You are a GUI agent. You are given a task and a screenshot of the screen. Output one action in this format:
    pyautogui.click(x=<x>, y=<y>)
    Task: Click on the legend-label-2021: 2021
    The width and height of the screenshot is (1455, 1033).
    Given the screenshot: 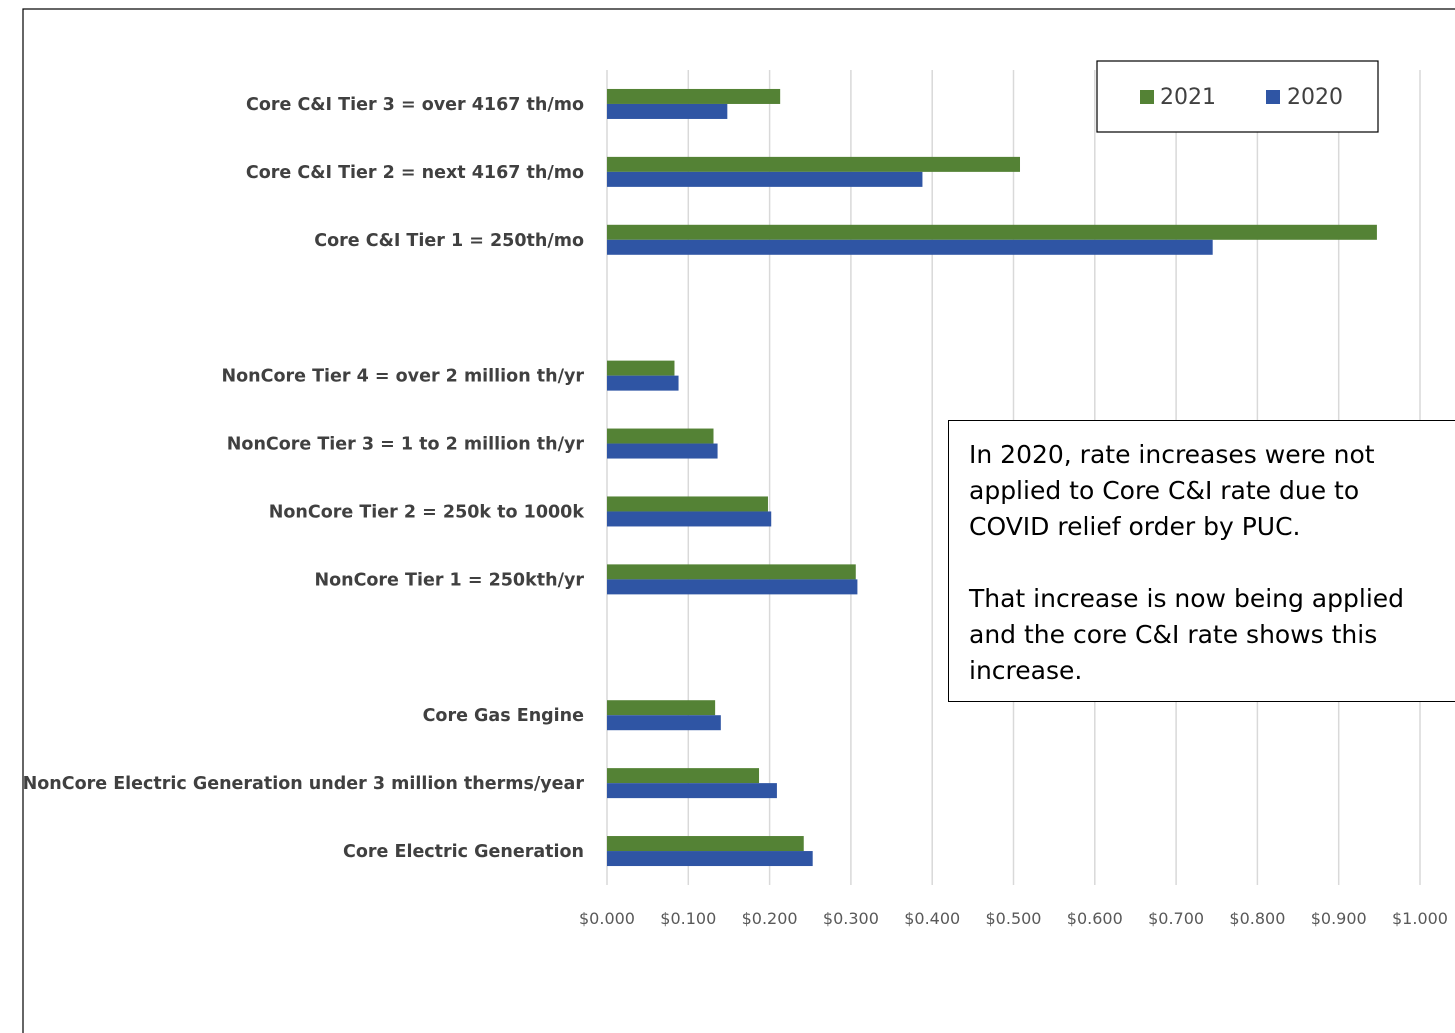 What is the action you would take?
    pyautogui.click(x=1188, y=97)
    